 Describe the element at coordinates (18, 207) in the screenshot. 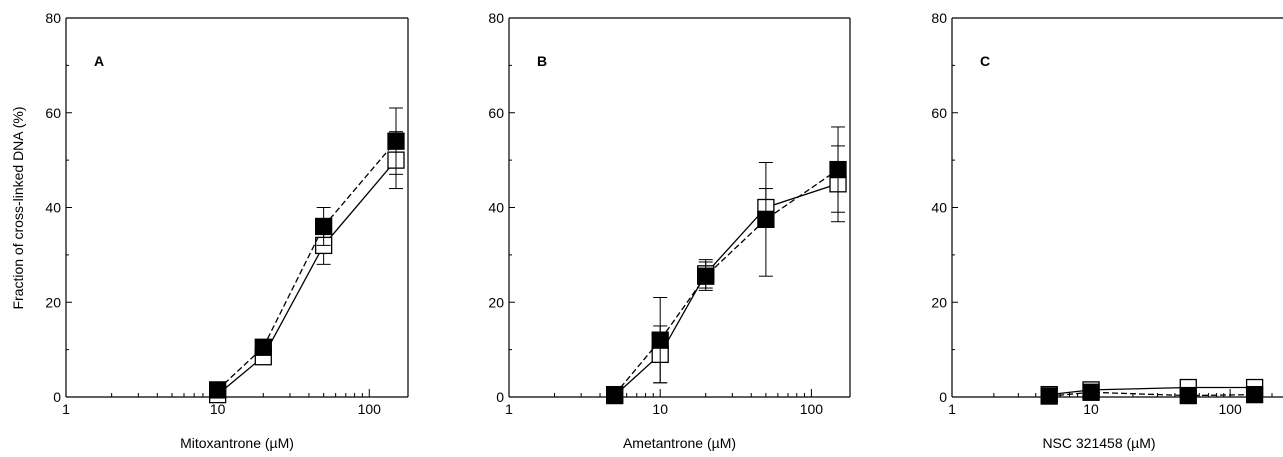

I see `y-axis-label: Fraction of cross-linked DNA (%)` at that location.